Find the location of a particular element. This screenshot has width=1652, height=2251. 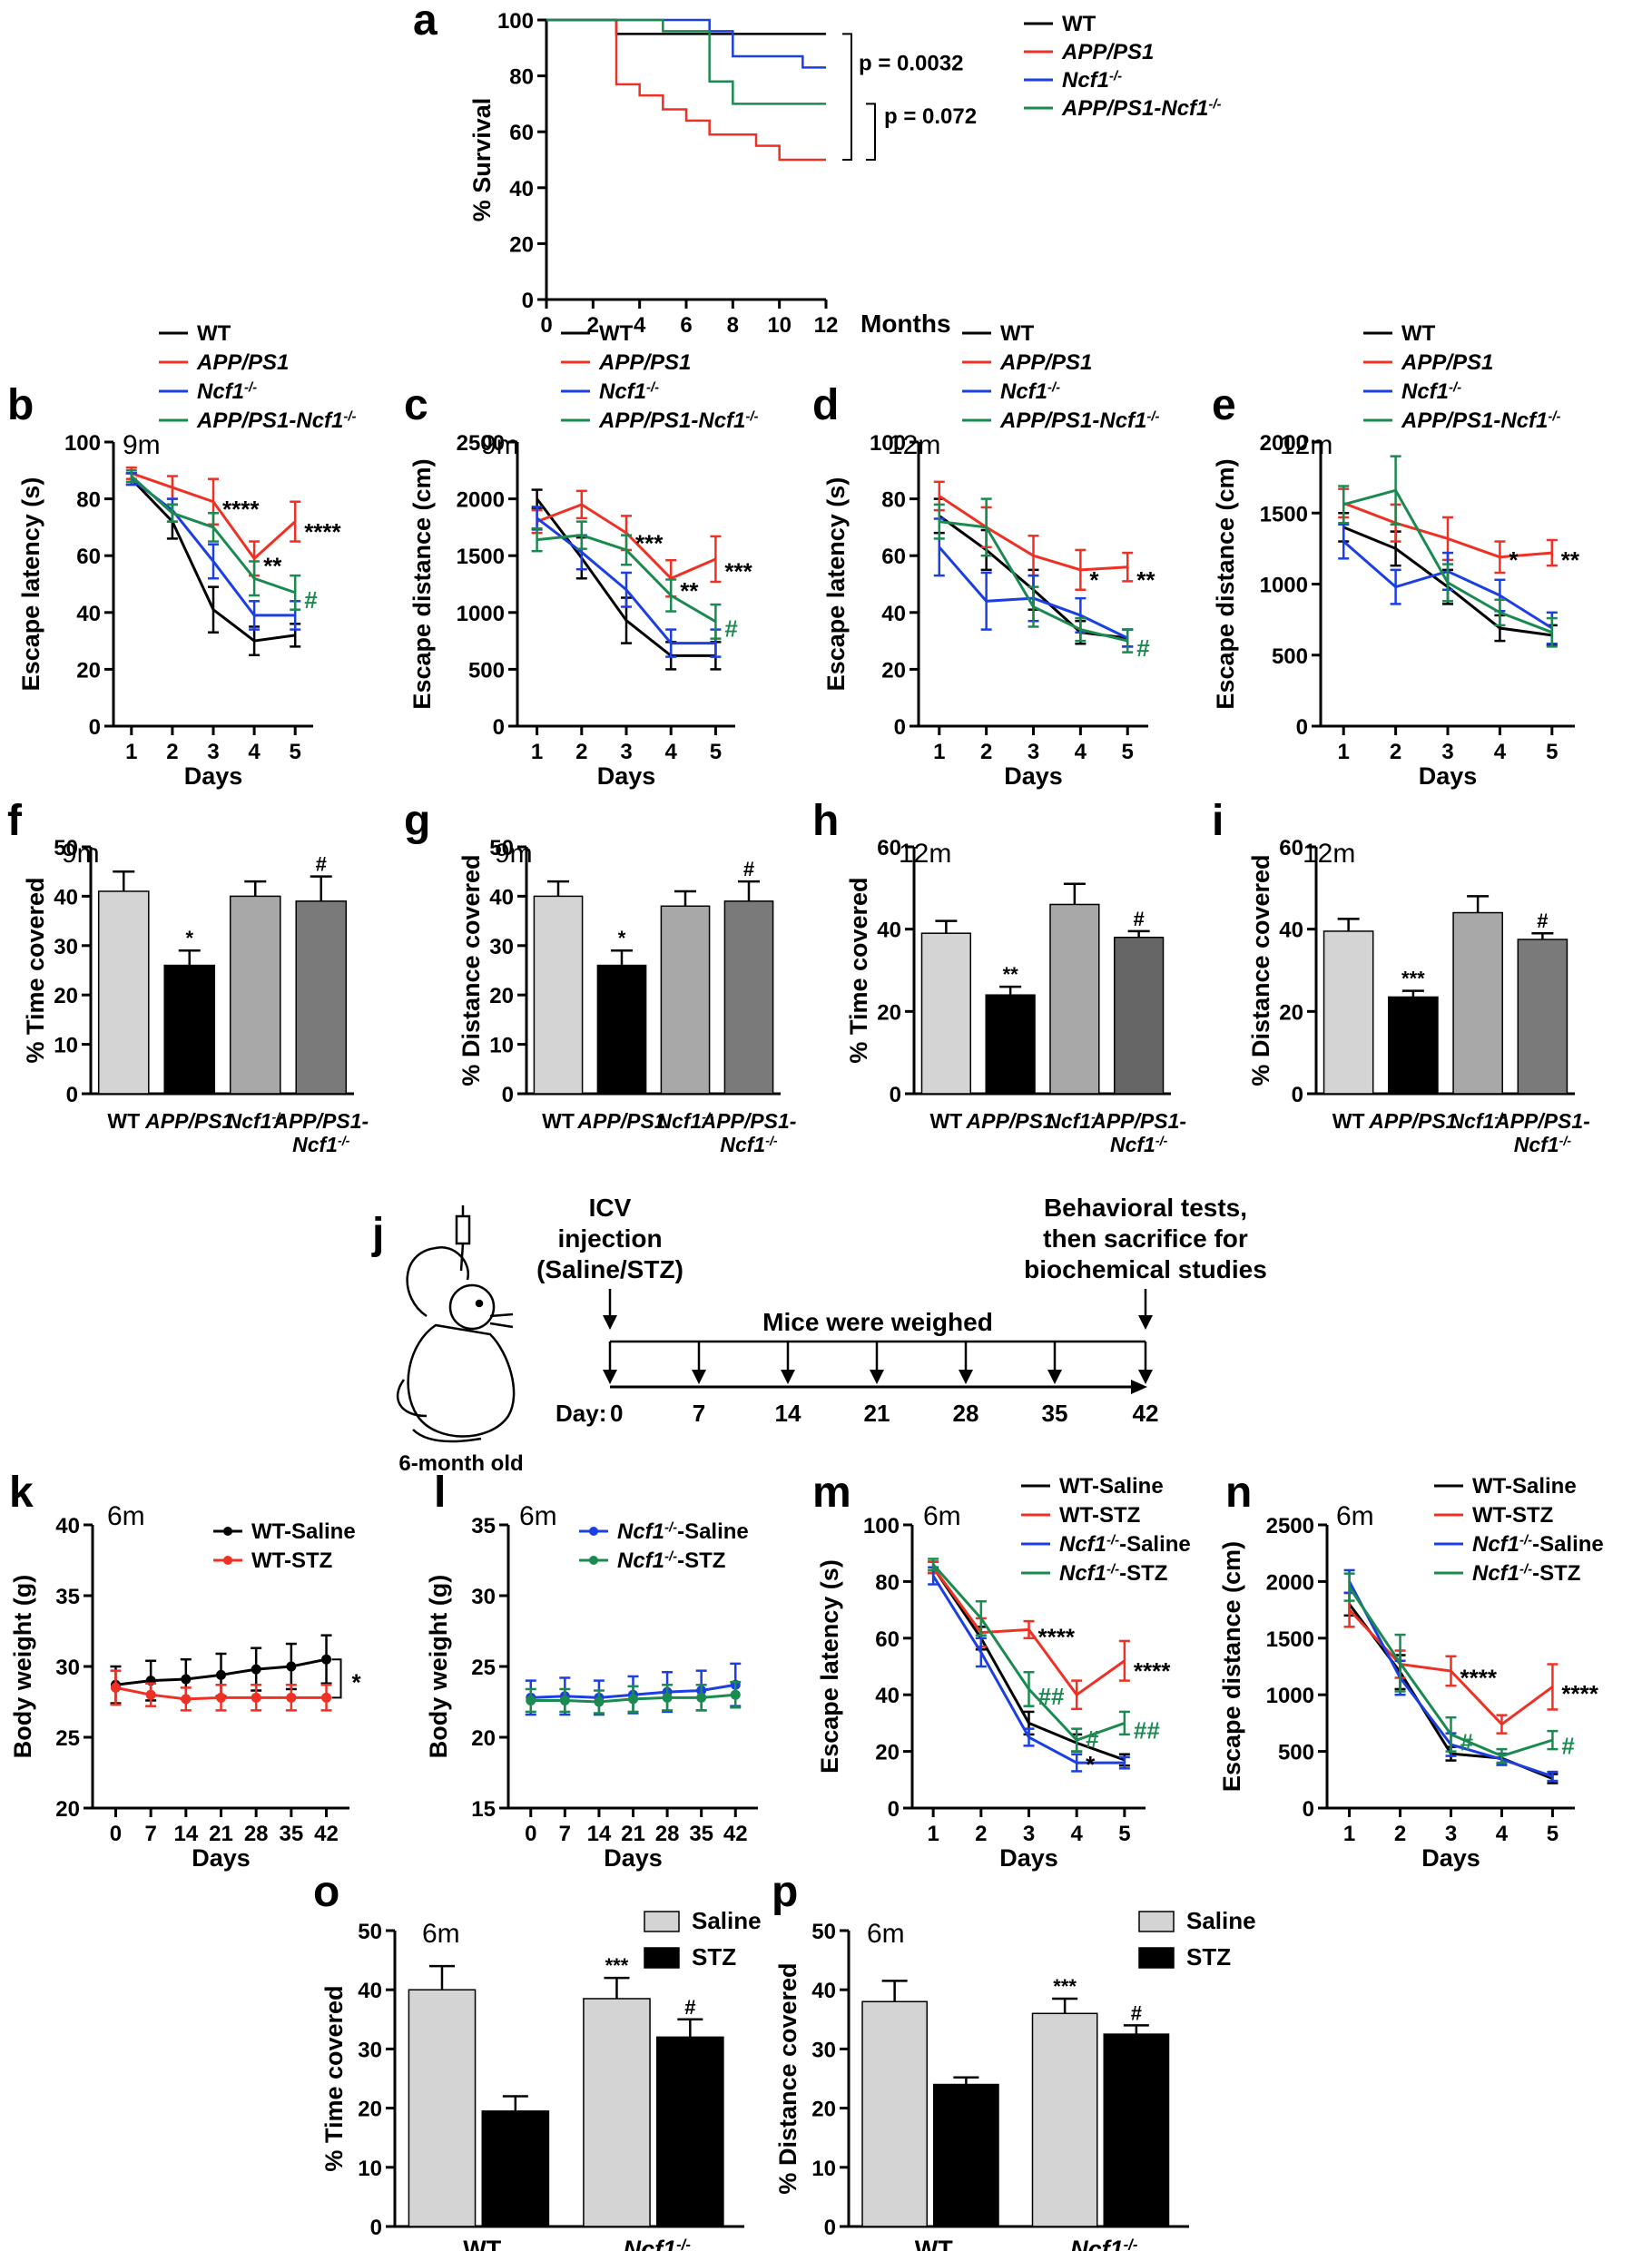

y-tick-label: 1000 is located at coordinates (1290, 1696).